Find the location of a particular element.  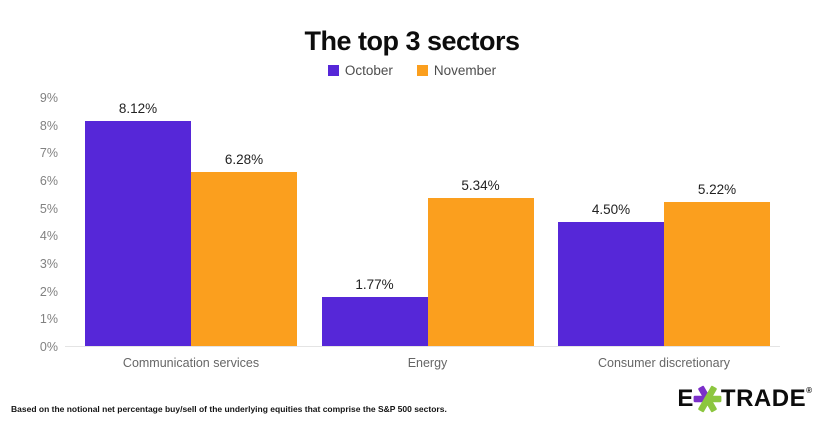

y-axis-tick-label: 3% is located at coordinates (48, 264).